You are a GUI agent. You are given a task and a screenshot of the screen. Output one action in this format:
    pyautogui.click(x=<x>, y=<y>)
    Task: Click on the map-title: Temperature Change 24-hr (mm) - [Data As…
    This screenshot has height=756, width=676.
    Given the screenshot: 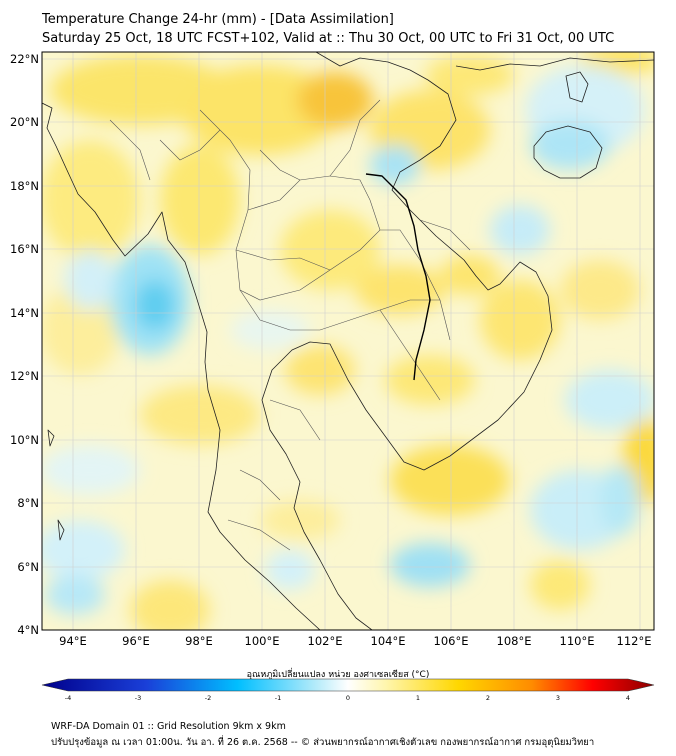 What is the action you would take?
    pyautogui.click(x=218, y=19)
    